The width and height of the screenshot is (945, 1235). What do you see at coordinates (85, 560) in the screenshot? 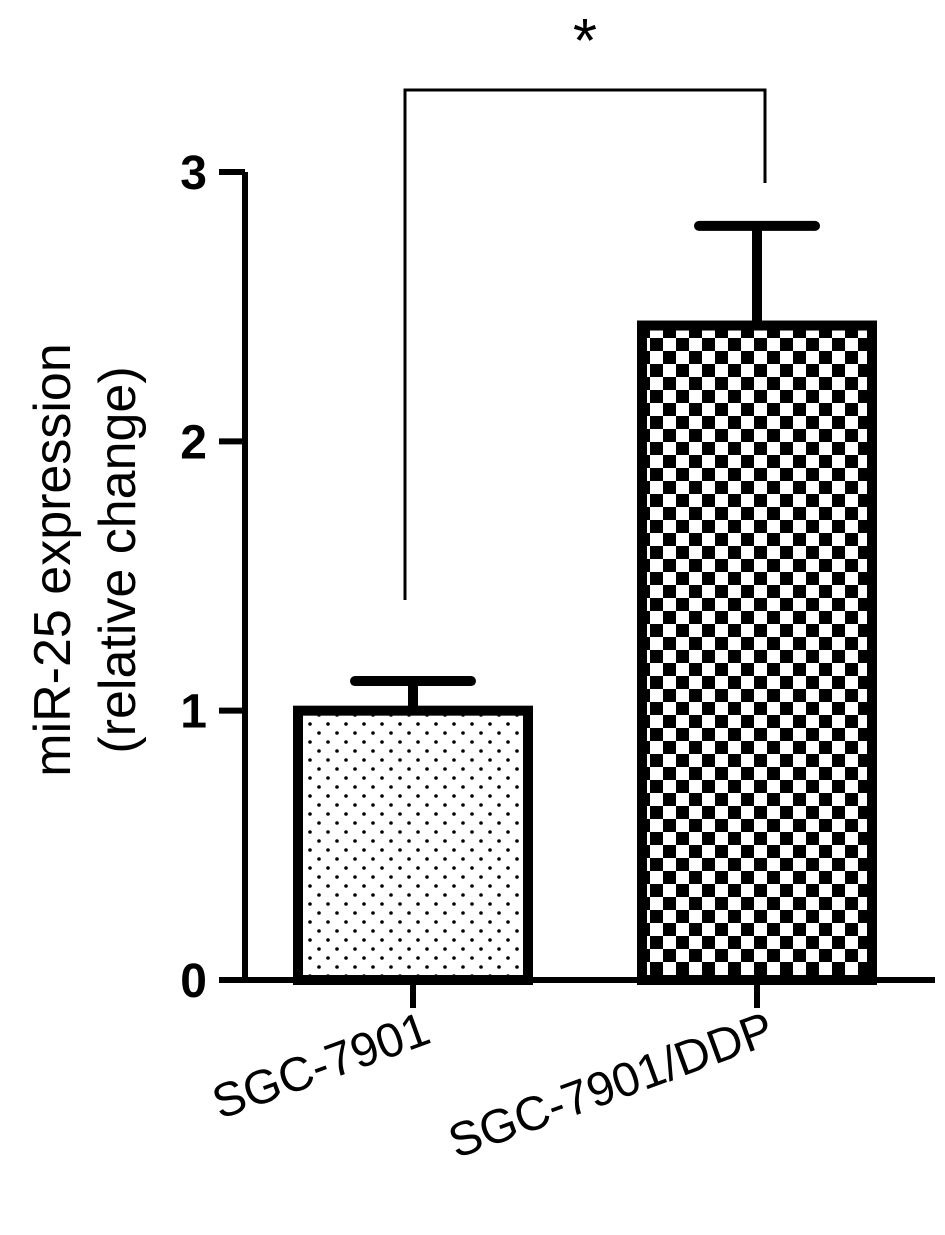
I see `y-axis-label: miR-25 expression (relative change)` at bounding box center [85, 560].